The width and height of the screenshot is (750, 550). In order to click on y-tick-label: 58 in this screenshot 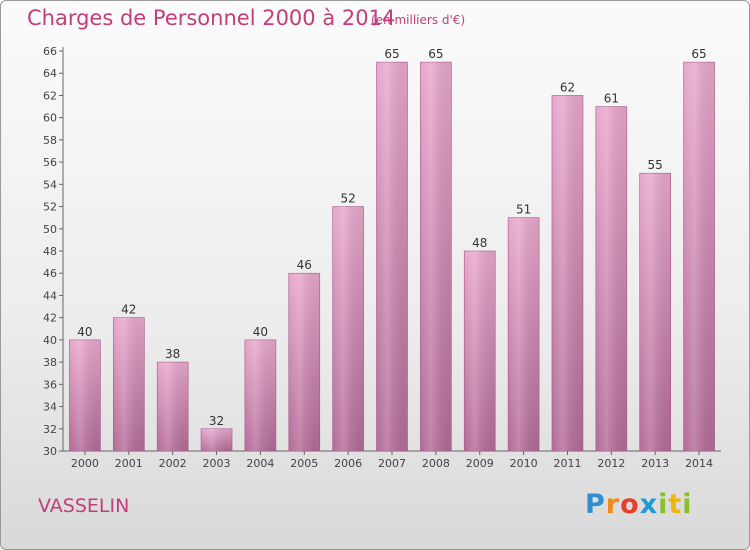, I will do `click(50, 140)`.